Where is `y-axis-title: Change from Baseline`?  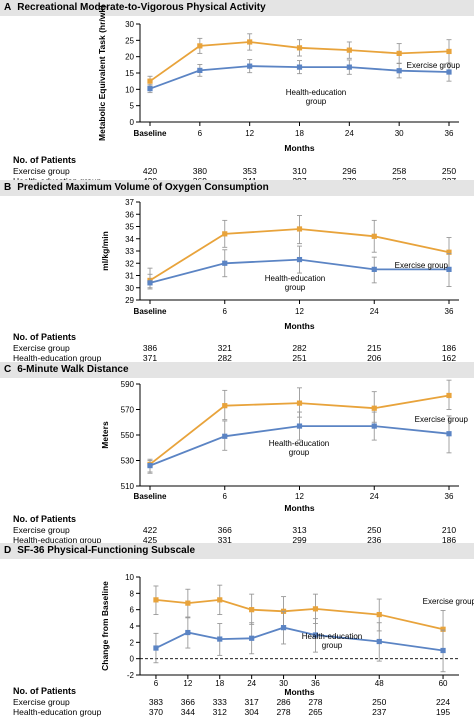 y-axis-title: Change from Baseline is located at coordinates (105, 626).